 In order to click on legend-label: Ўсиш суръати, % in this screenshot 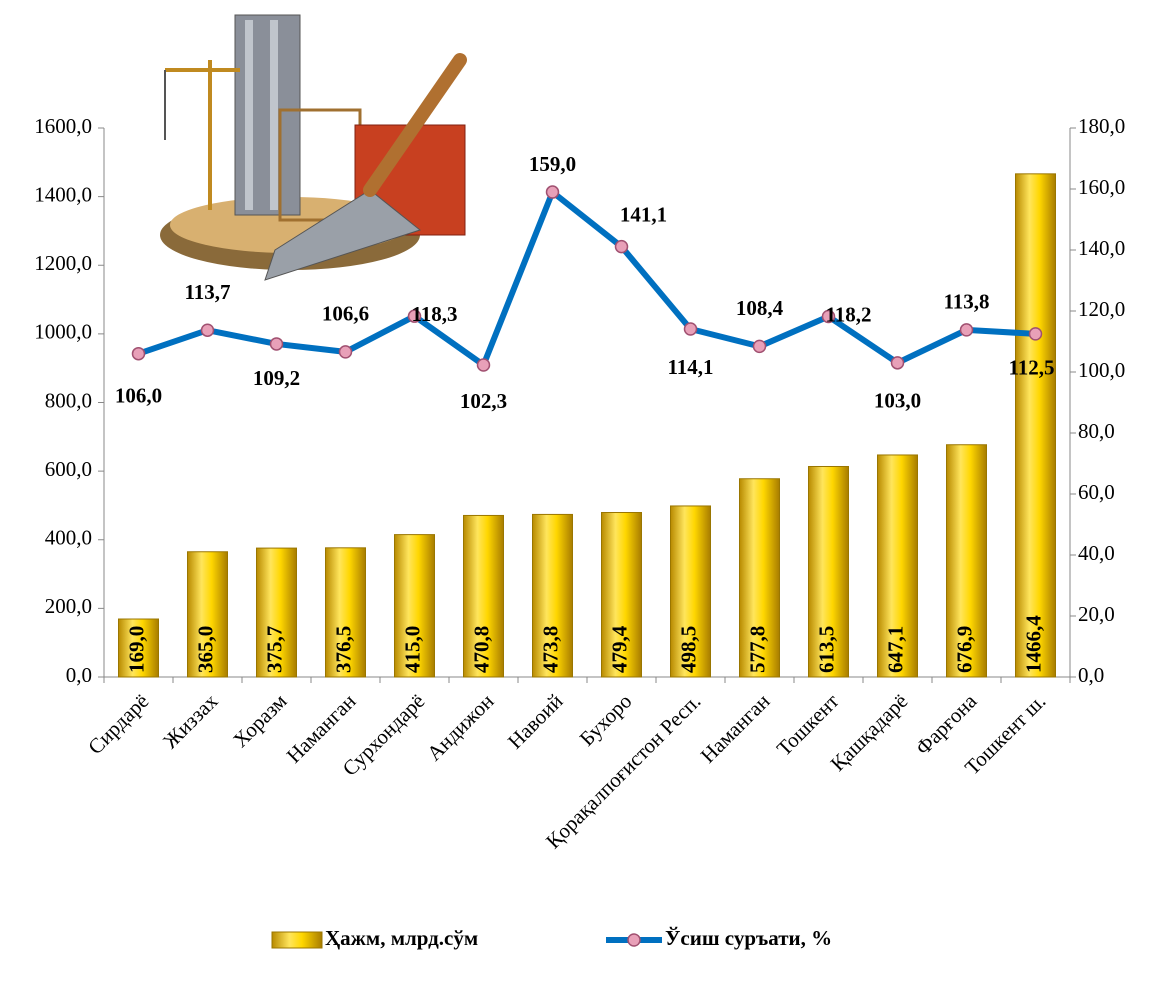, I will do `click(748, 938)`.